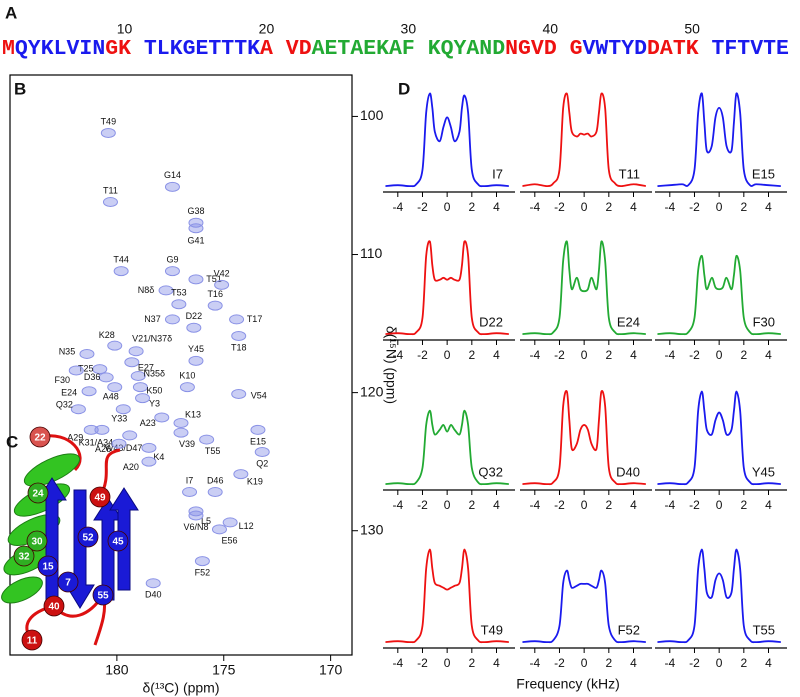  Describe the element at coordinates (119, 419) in the screenshot. I see `peak-label: Y33` at that location.